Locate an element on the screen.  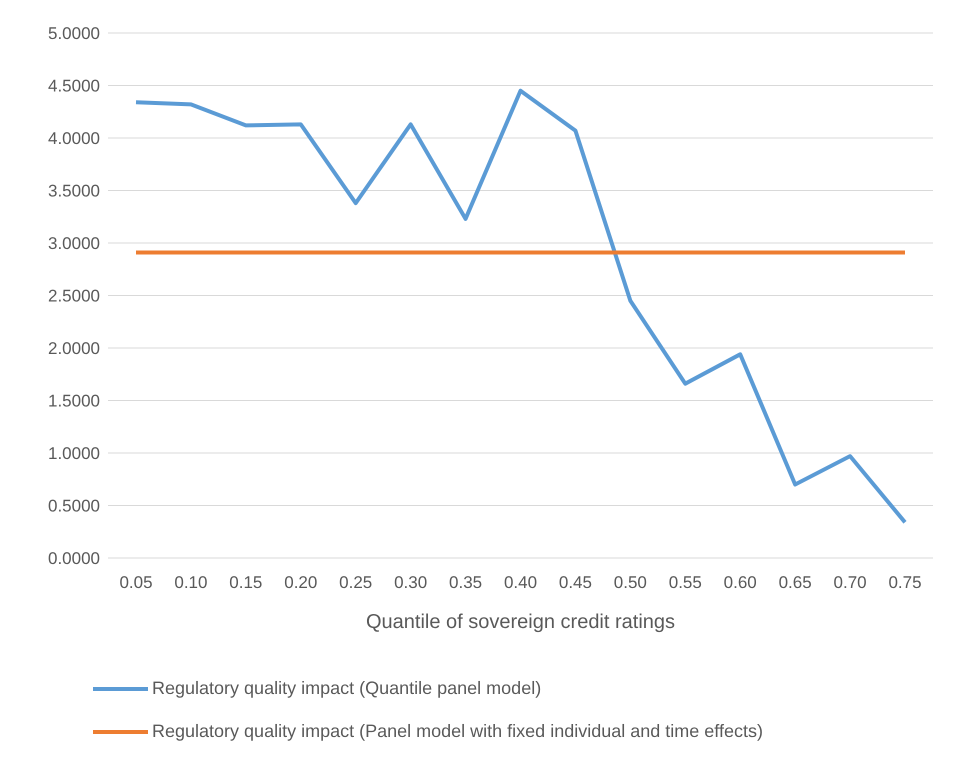
y-tick-label: 0.5000 is located at coordinates (74, 506).